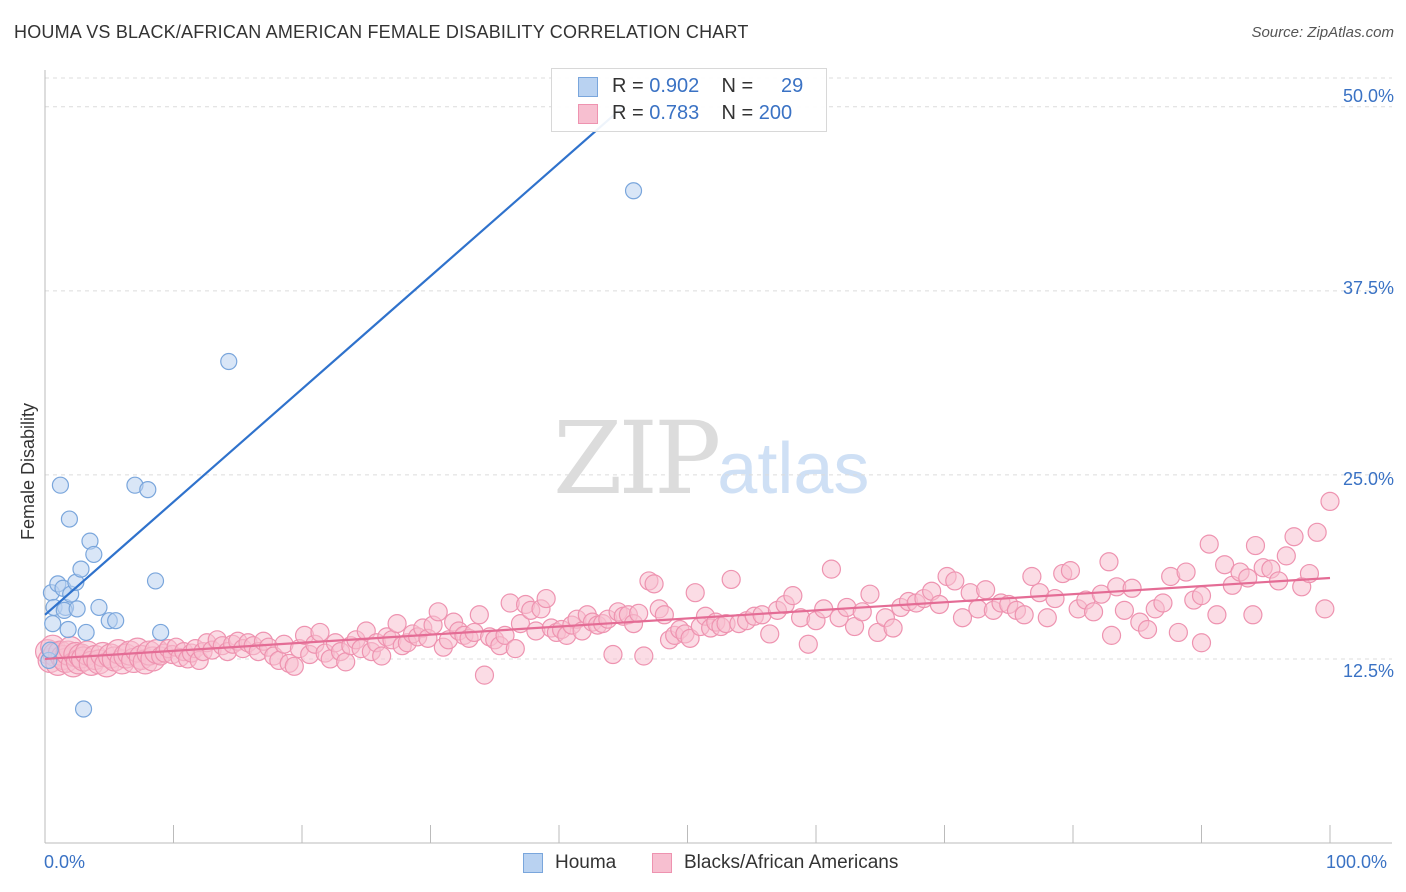 This screenshot has height=892, width=1406. Describe the element at coordinates (586, 862) in the screenshot. I see `houma-legend-label: Houma` at that location.